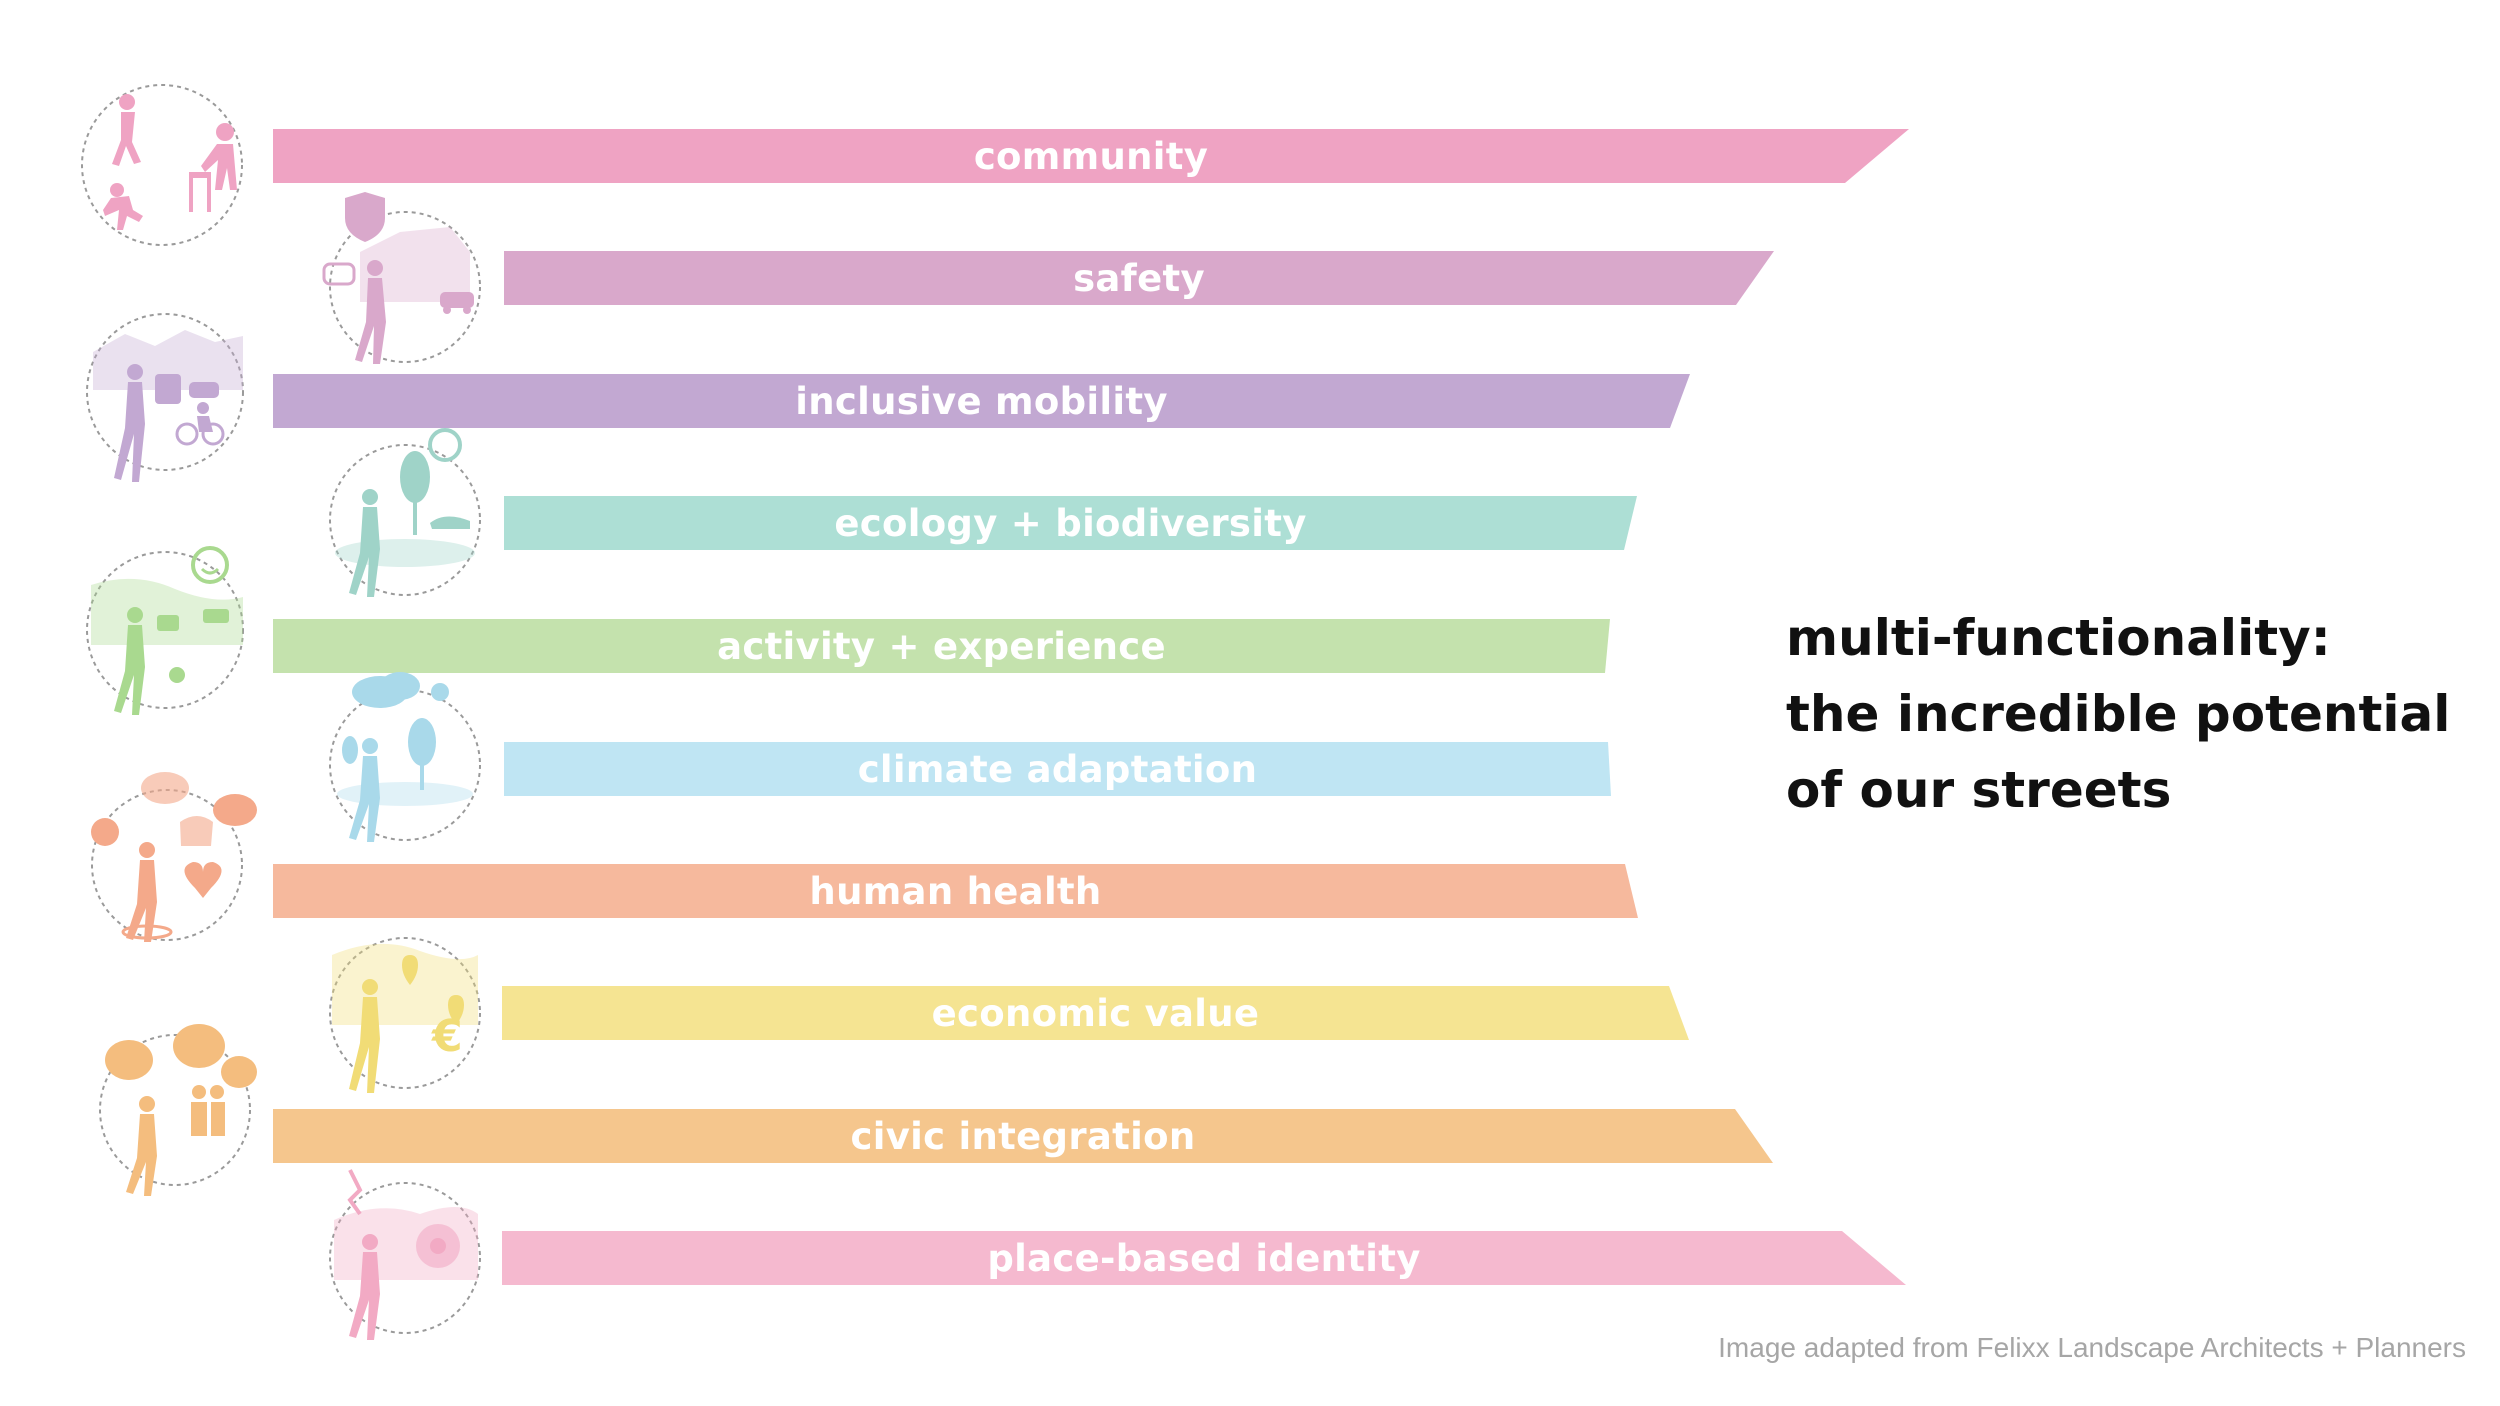  I want to click on ecology-biodiversity-icon, so click(405, 511).